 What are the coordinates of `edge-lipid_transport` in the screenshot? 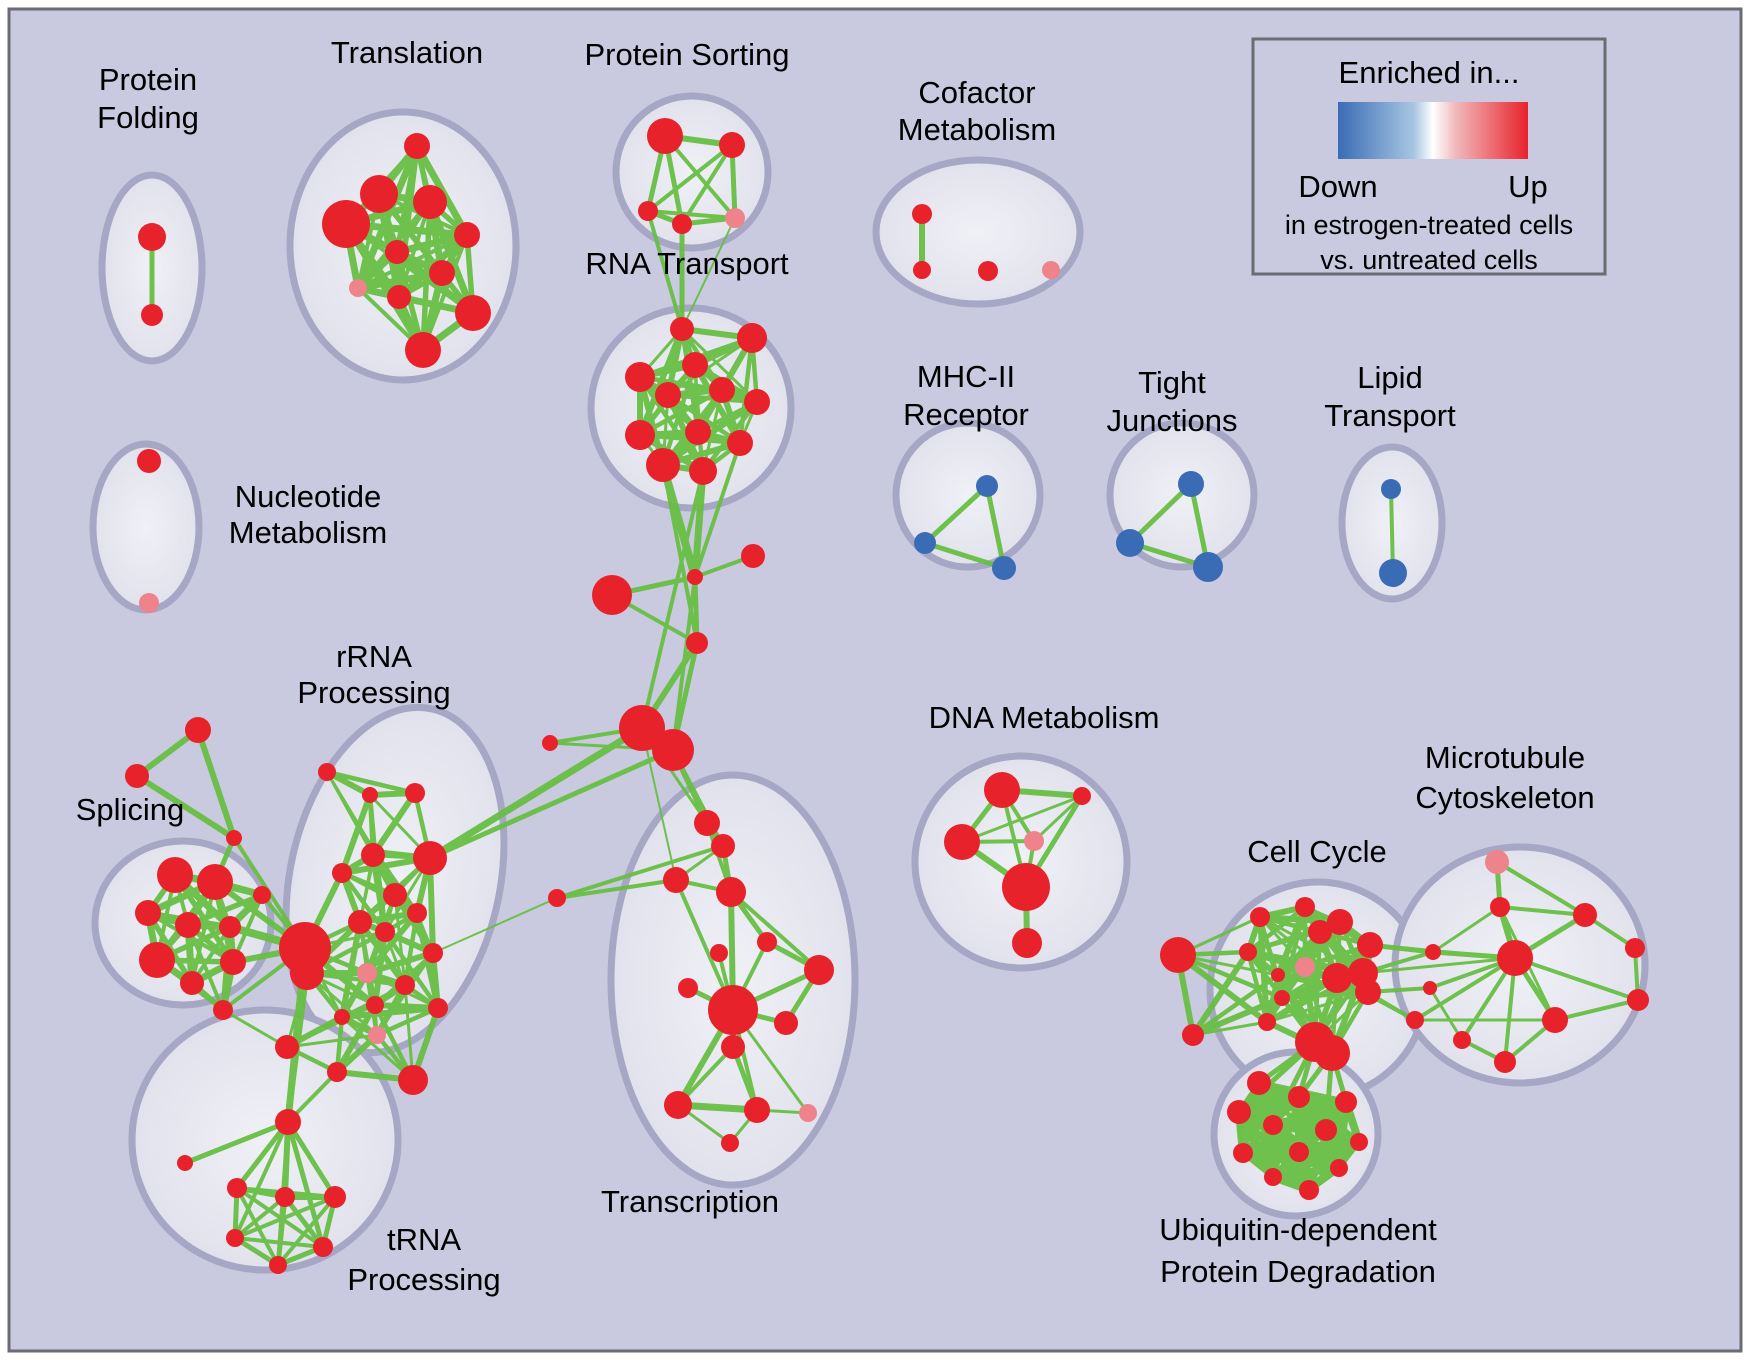 It's located at (1392, 531).